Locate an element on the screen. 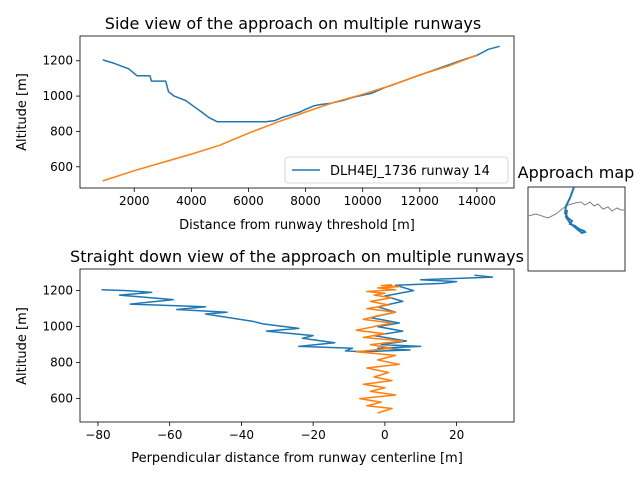 The image size is (640, 480). side-view-x-ticks: 2000 4000 6000 8000 10000 12000 14000 is located at coordinates (307, 198).